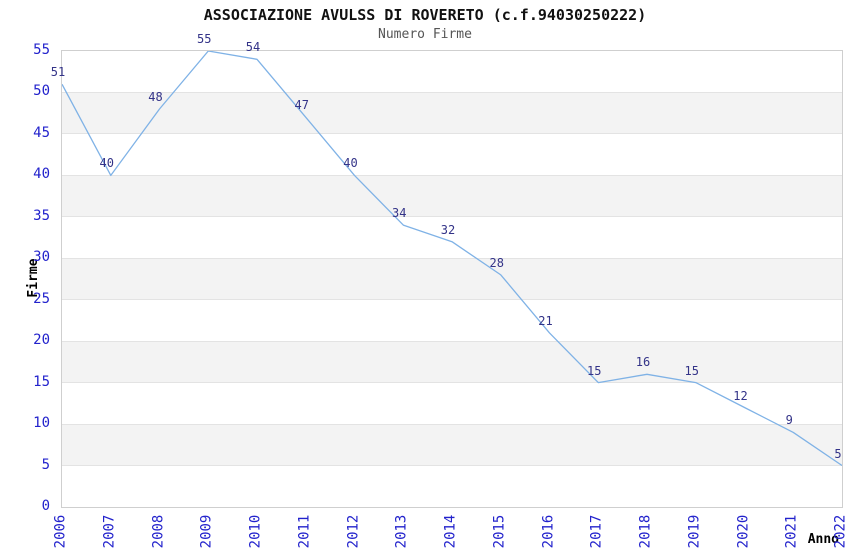  I want to click on data-point-label: 9, so click(789, 420).